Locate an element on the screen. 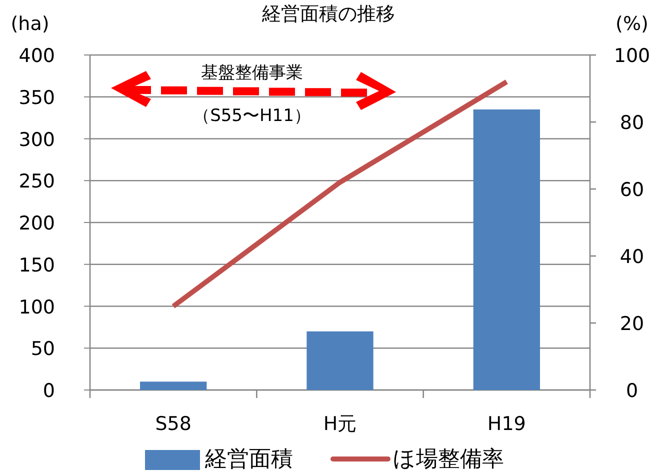  x-tick-label: S58 is located at coordinates (173, 424).